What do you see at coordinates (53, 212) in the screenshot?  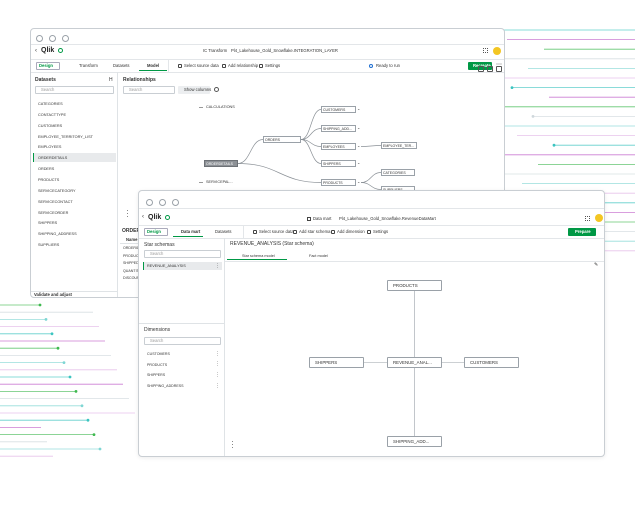 I see `dataset-item: SERVICEORDER` at bounding box center [53, 212].